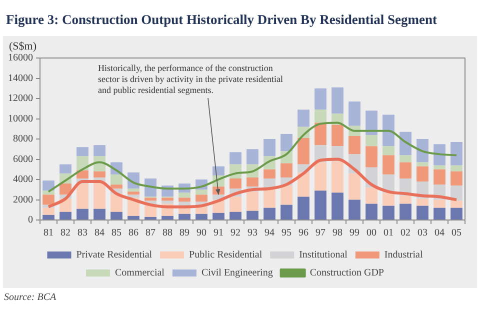 This screenshot has width=480, height=321. I want to click on y-tick-label: 14000, so click(20, 78).